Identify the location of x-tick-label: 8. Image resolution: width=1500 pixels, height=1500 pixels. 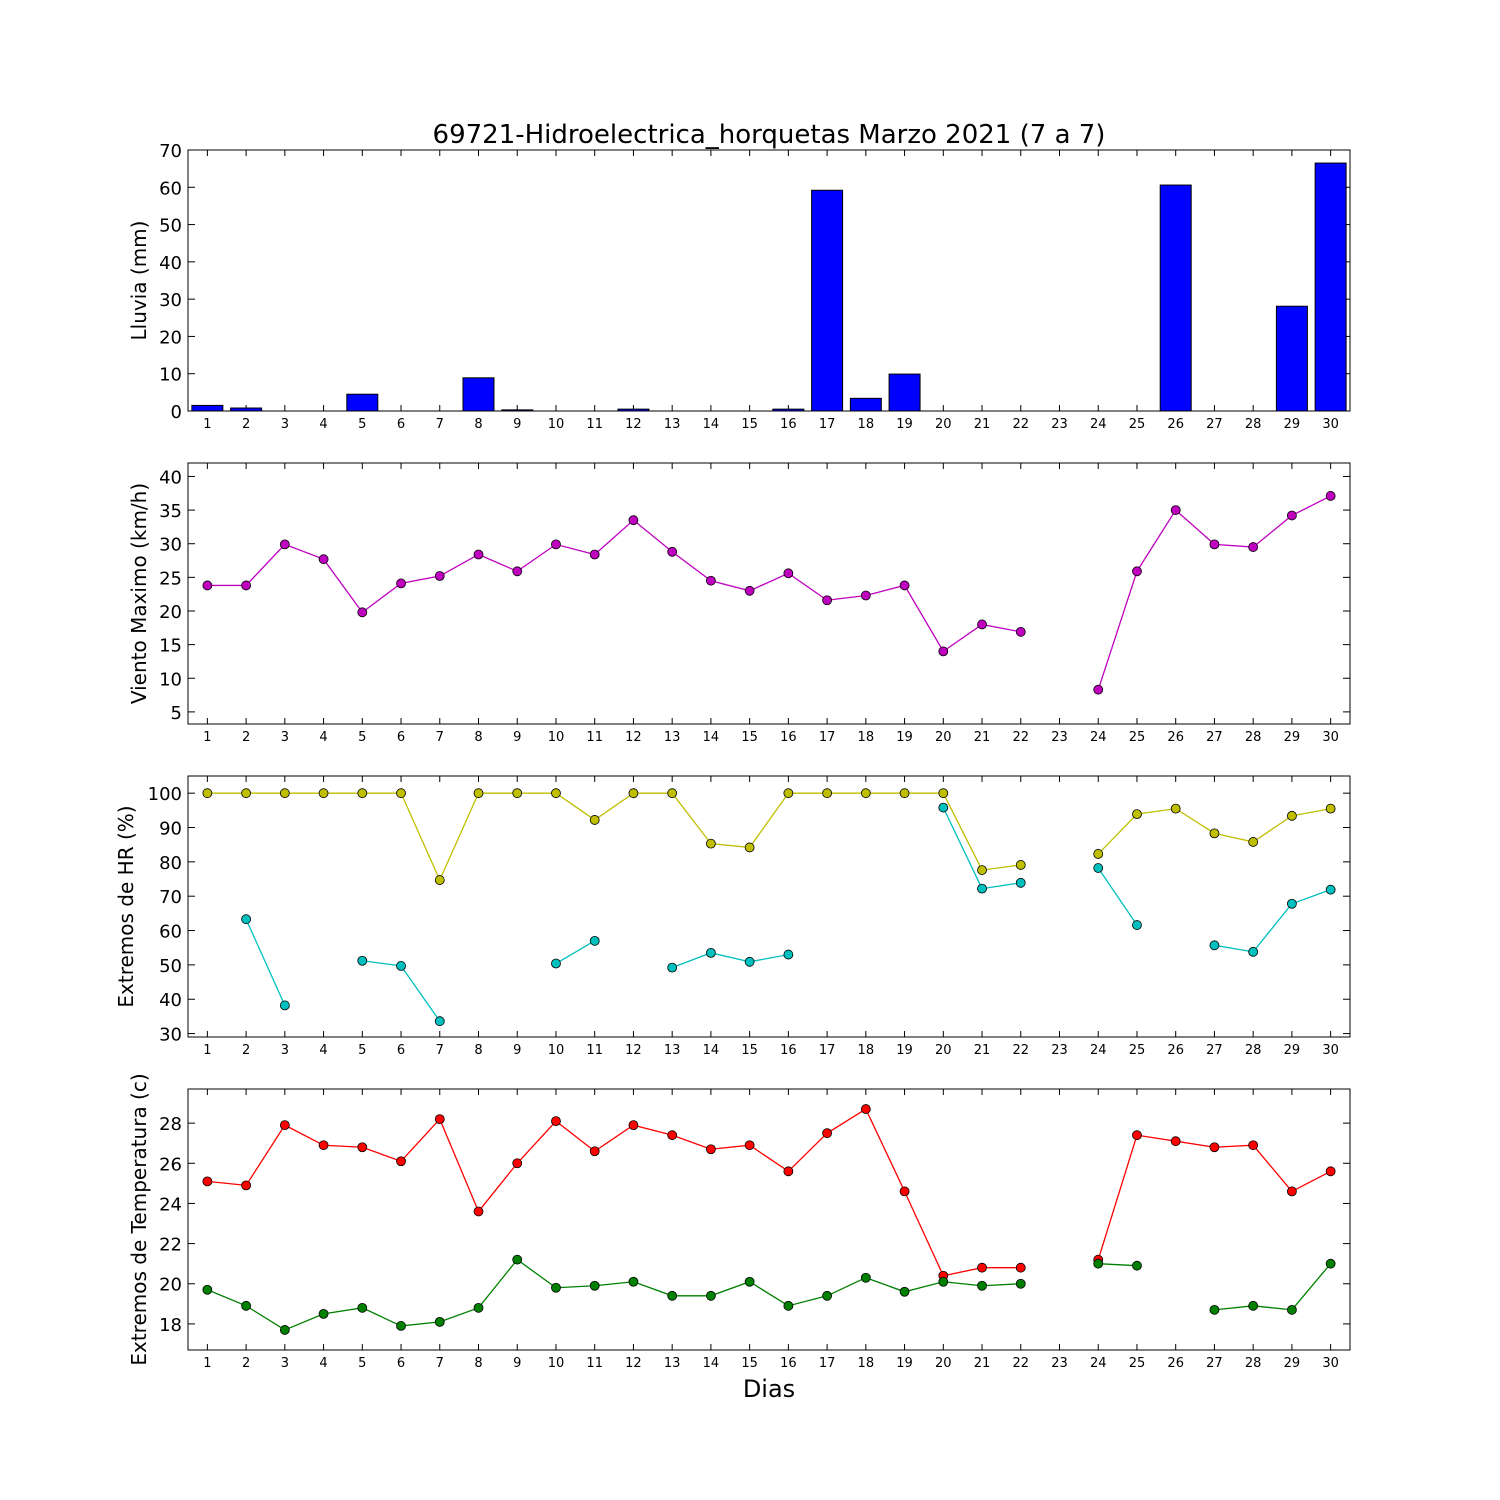
(478, 1363).